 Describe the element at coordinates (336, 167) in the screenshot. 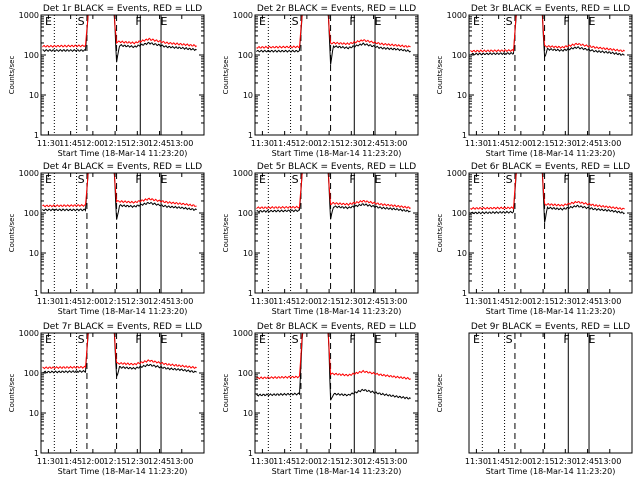

I see `panel-title: Det 5r BLACK = Events, RED = LLD` at that location.